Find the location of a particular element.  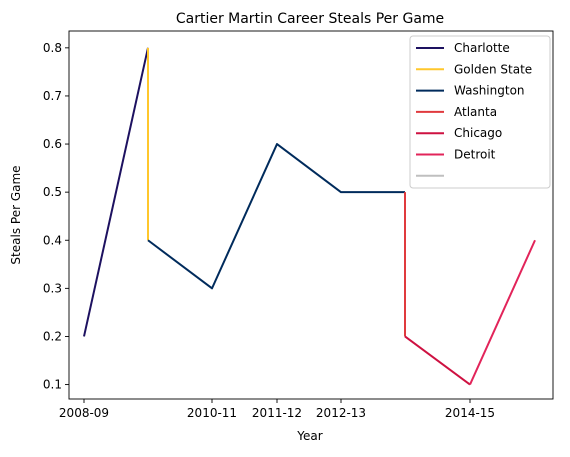

x-tick-label: 2011-12 is located at coordinates (277, 413).